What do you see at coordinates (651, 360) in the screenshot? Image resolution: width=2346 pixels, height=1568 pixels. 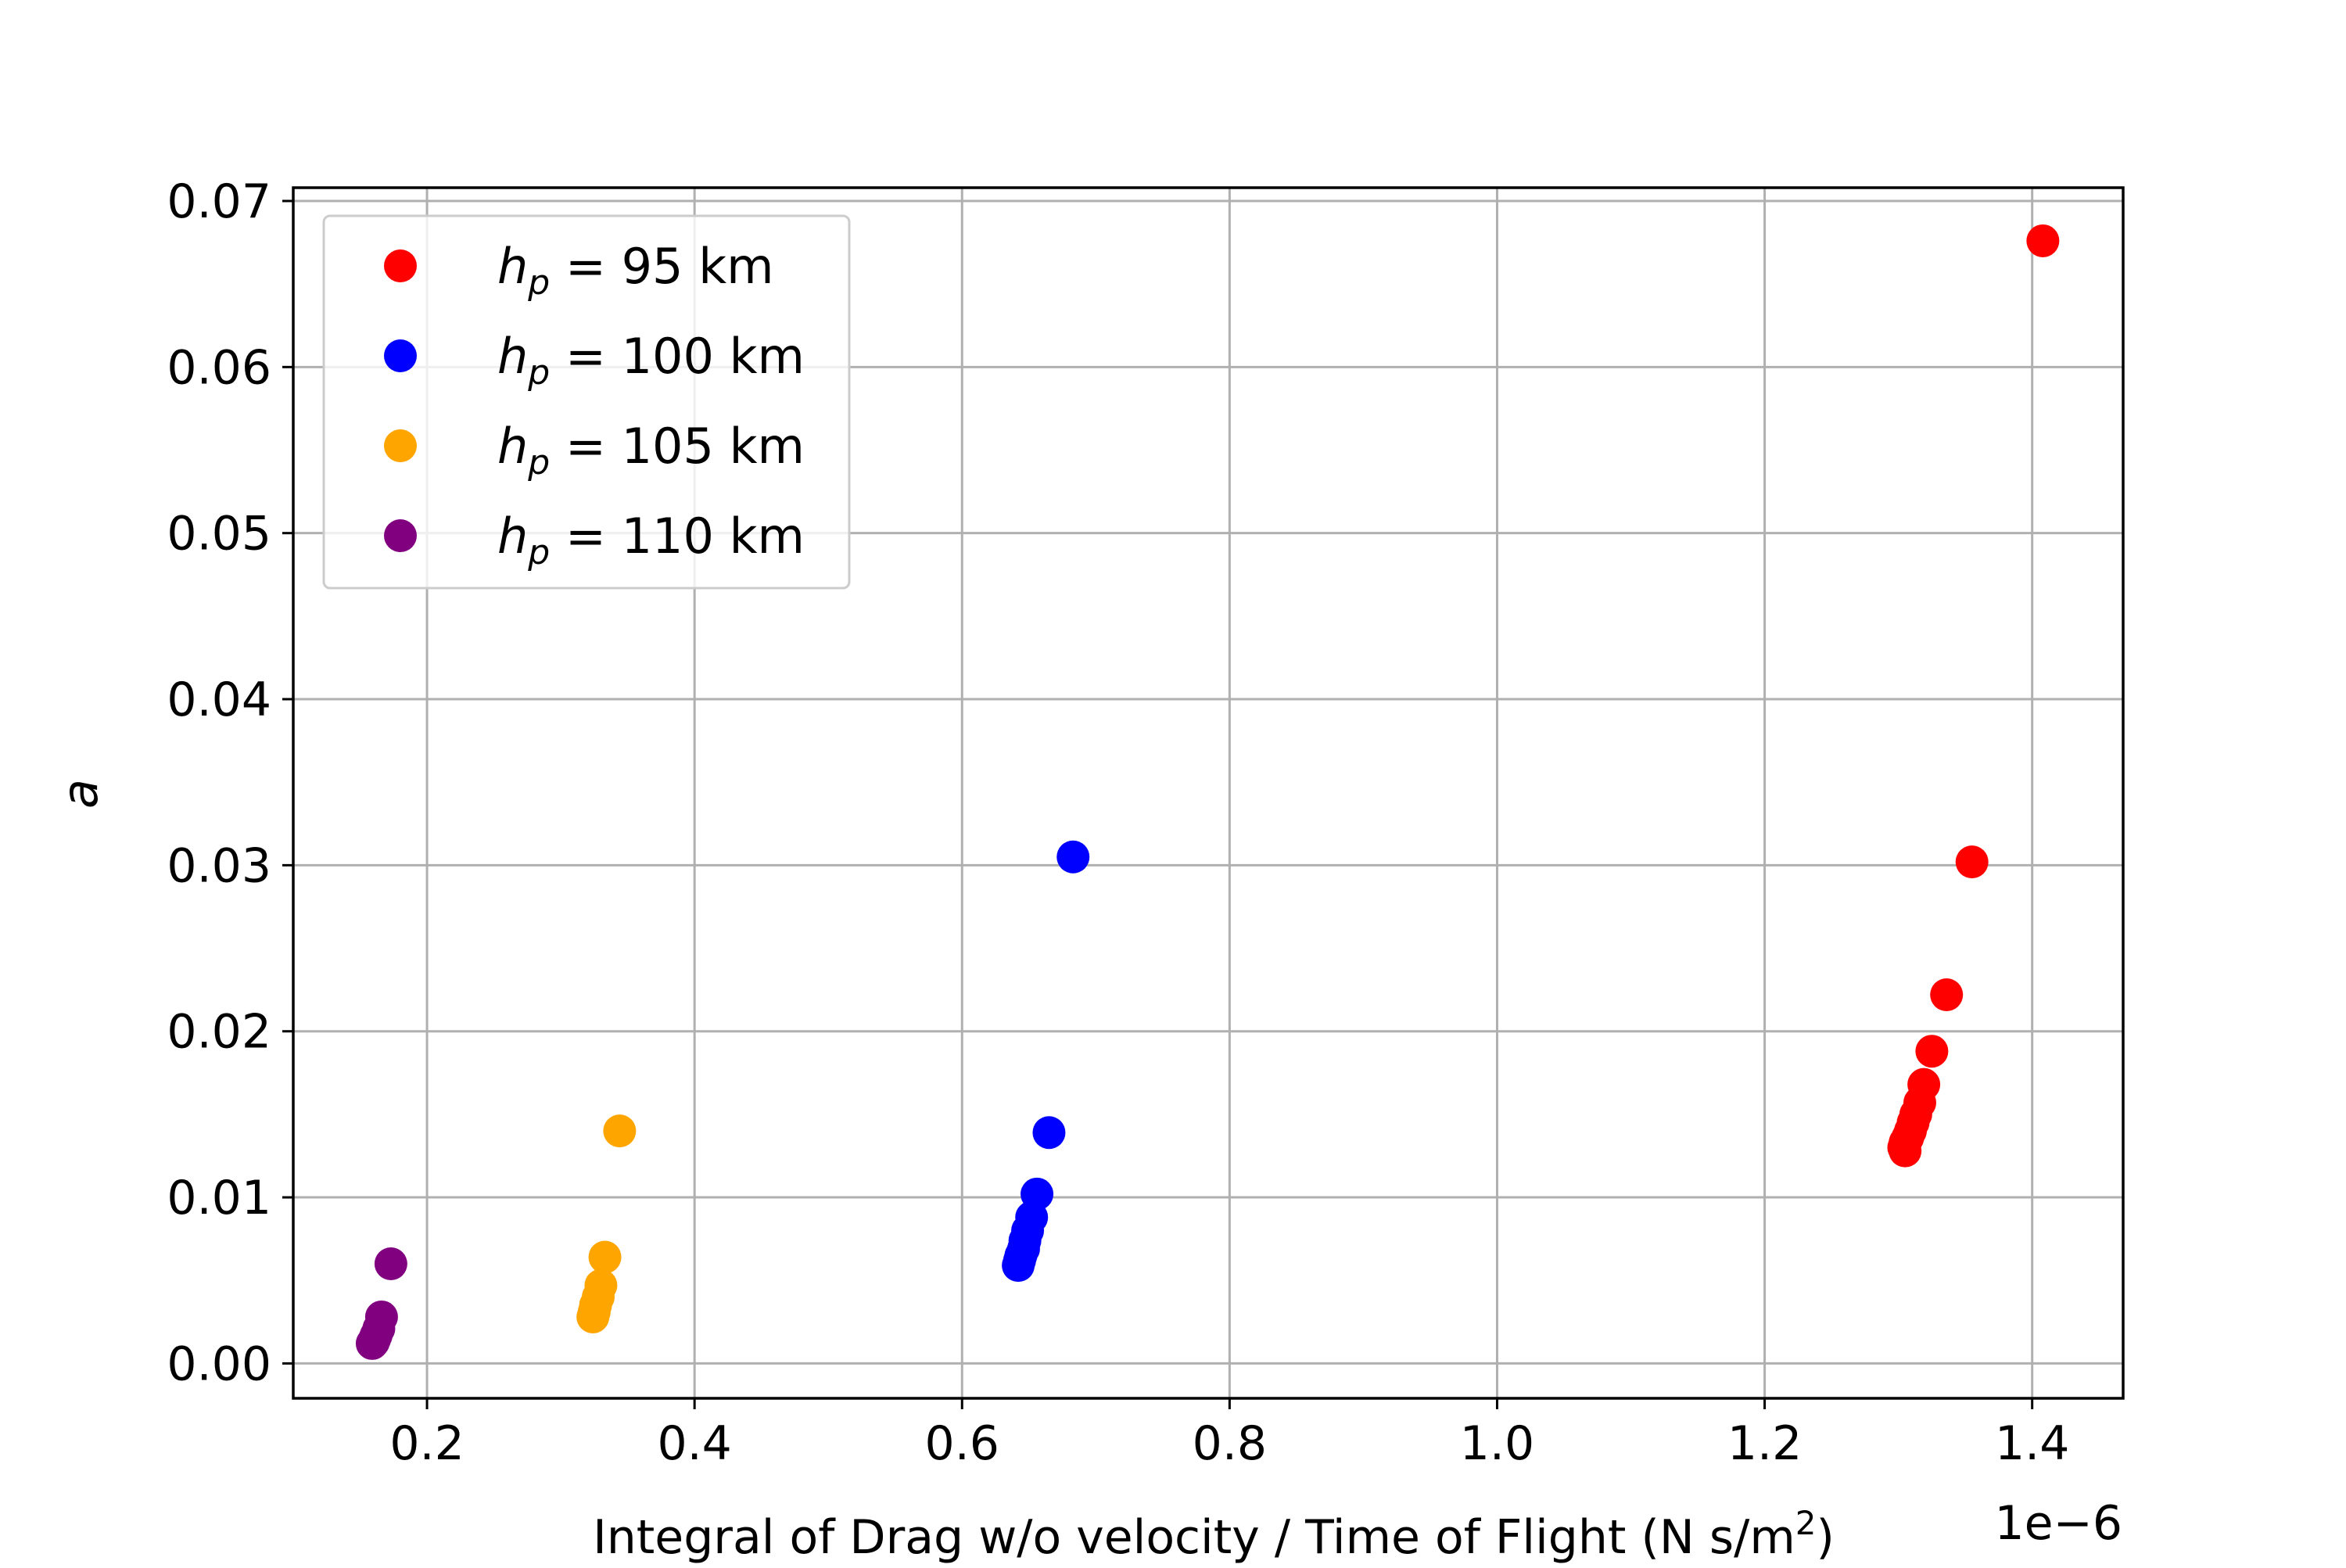 I see `legend-label: hp = 100 km` at bounding box center [651, 360].